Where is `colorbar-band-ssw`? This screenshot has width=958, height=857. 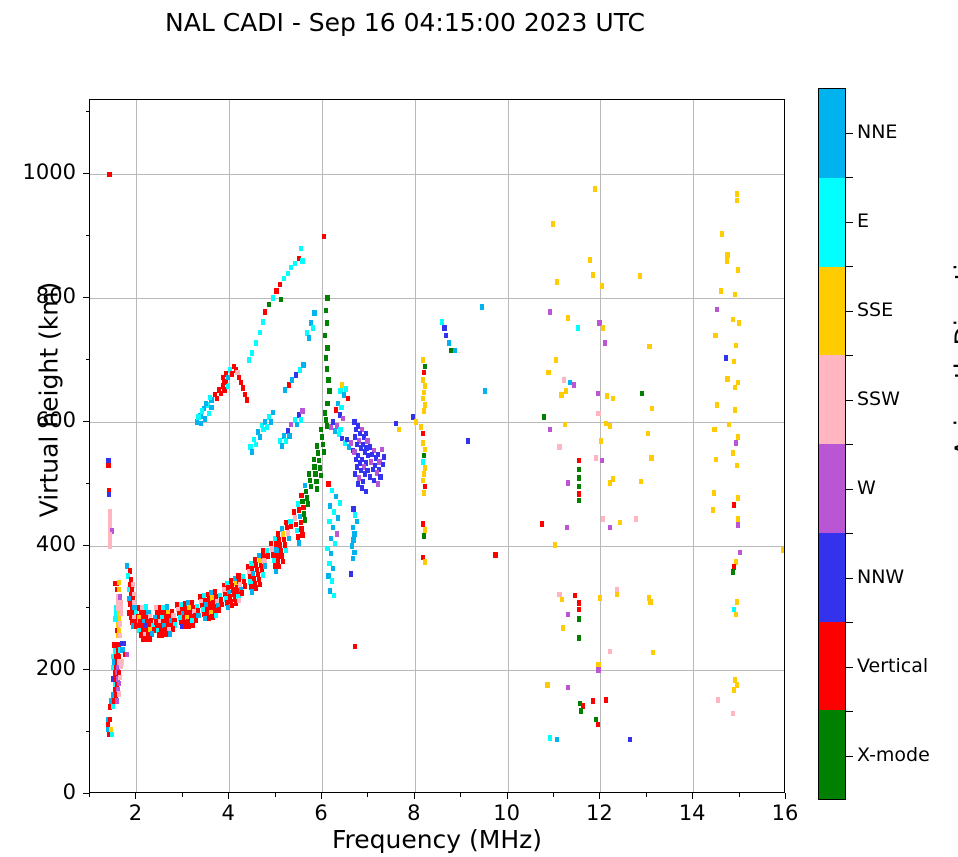 colorbar-band-ssw is located at coordinates (832, 399).